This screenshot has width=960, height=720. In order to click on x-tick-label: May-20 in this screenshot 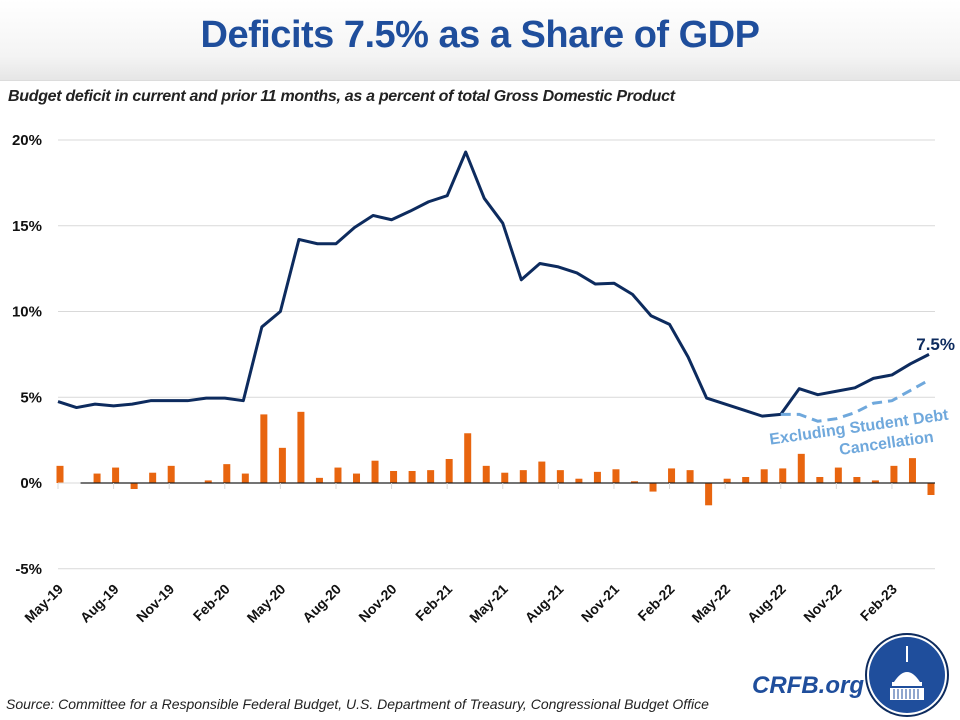, I will do `click(266, 603)`.